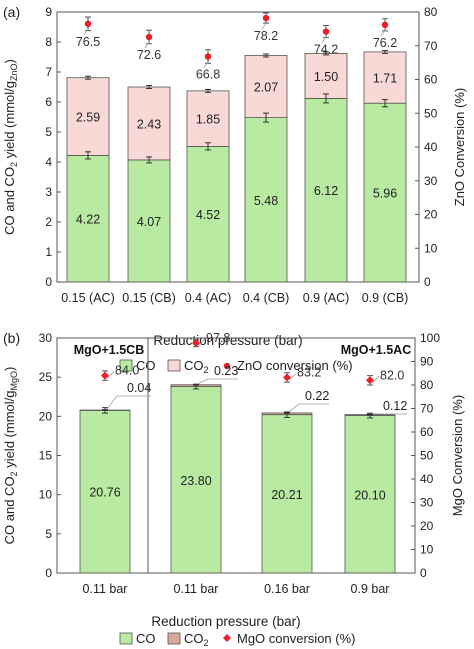  I want to click on legend-label: CO2, so click(196, 639).